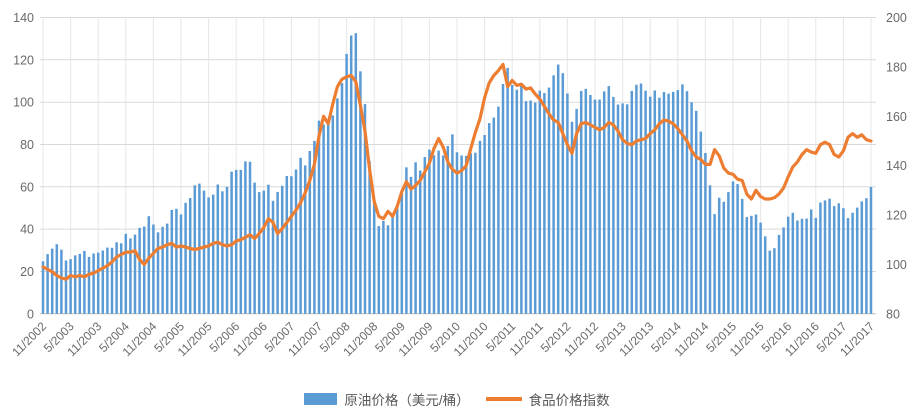 The image size is (914, 419). I want to click on right-axis-tick-label: 180, so click(896, 67).